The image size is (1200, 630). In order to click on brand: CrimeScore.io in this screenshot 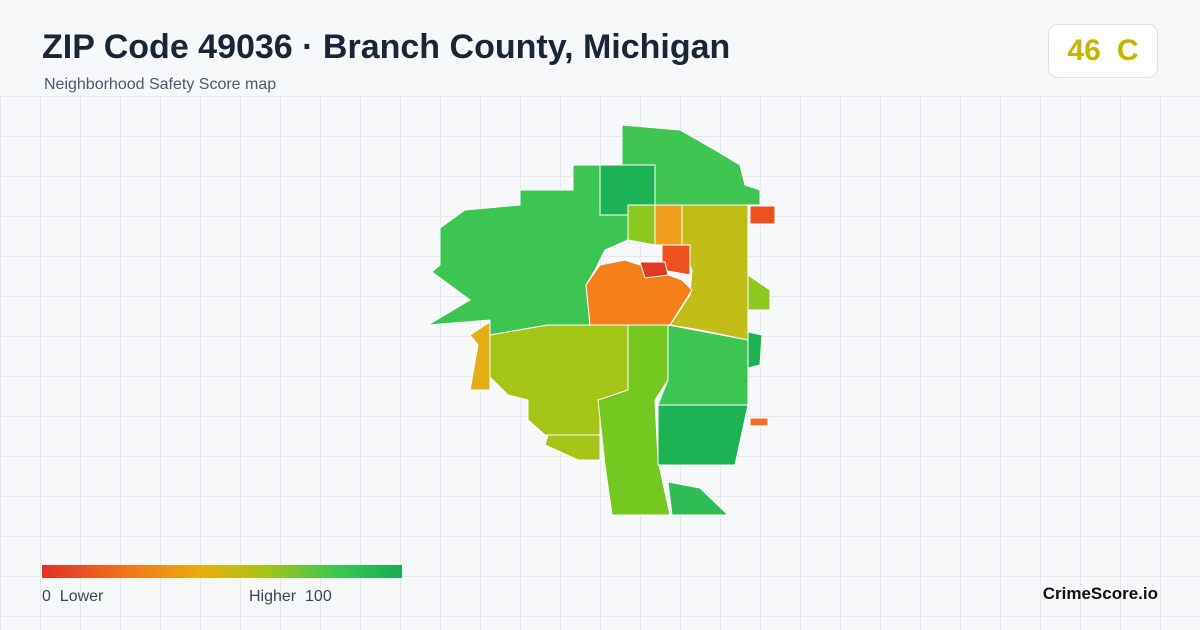, I will do `click(1100, 593)`.